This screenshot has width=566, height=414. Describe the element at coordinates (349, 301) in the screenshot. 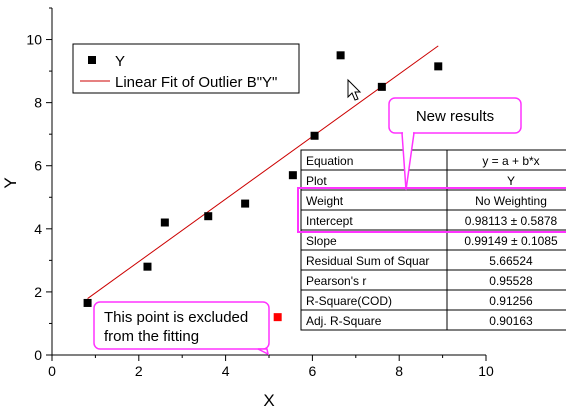

I see `results-table-label: R-Square(COD)` at that location.